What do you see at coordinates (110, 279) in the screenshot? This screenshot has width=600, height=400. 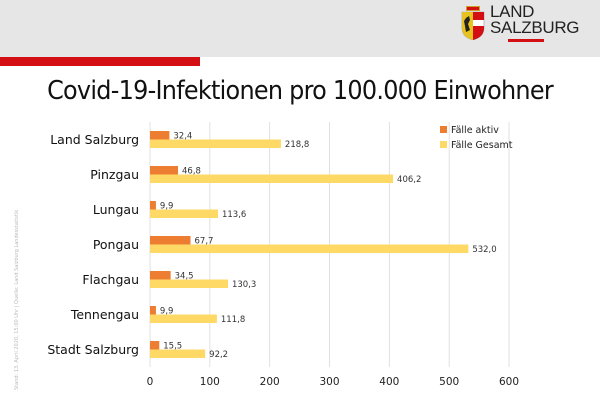 I see `category-label: Flachgau` at bounding box center [110, 279].